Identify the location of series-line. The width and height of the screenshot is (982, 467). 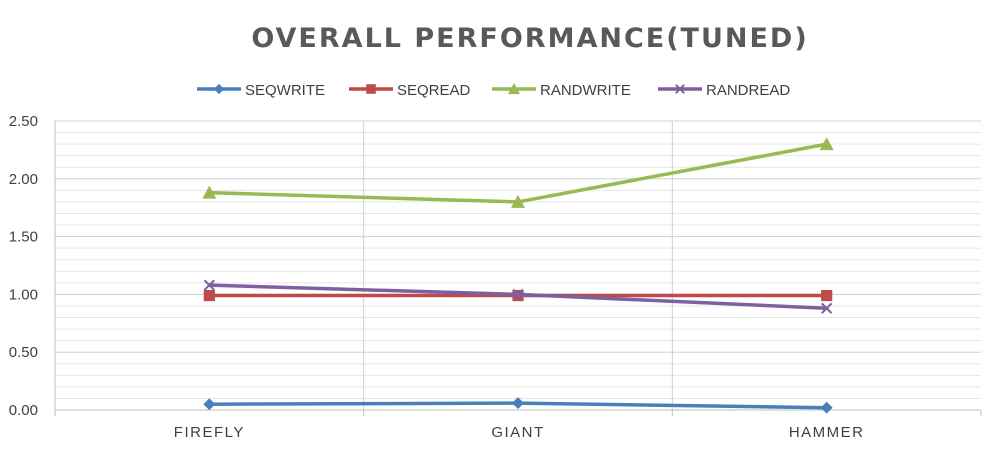
(518, 173).